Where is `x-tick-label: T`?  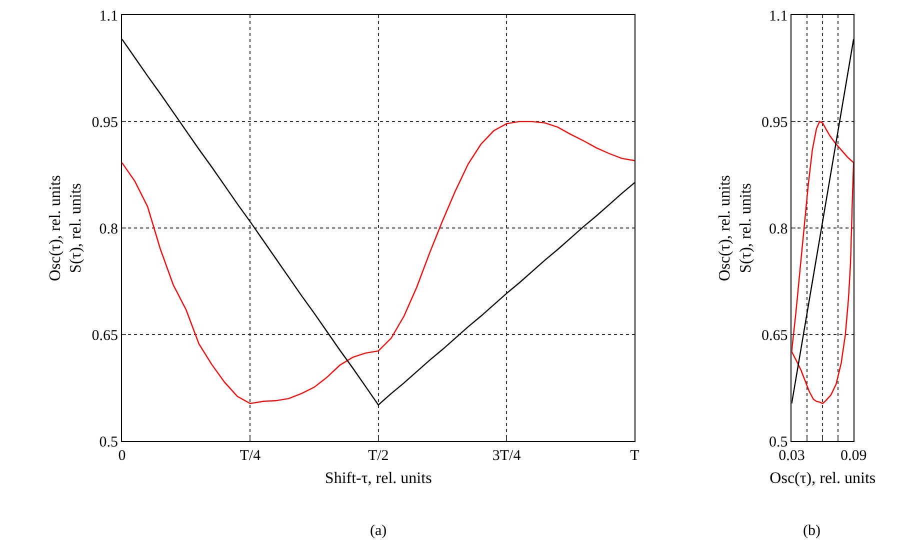
x-tick-label: T is located at coordinates (635, 456).